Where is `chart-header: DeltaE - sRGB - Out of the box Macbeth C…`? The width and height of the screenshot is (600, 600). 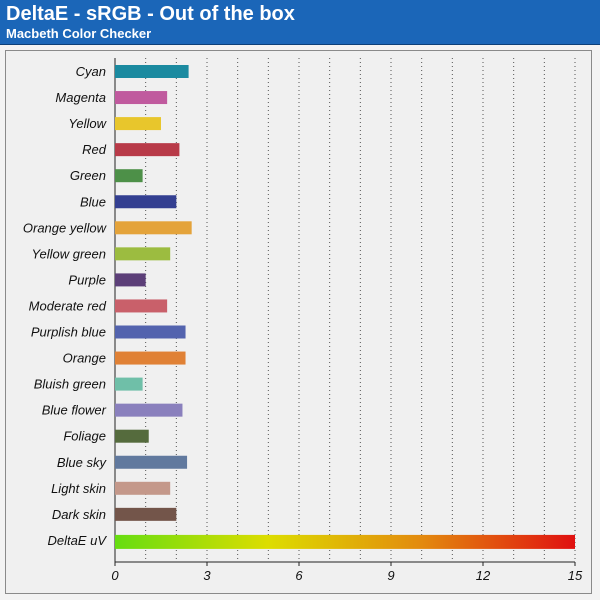
chart-header: DeltaE - sRGB - Out of the box Macbeth C… is located at coordinates (300, 22).